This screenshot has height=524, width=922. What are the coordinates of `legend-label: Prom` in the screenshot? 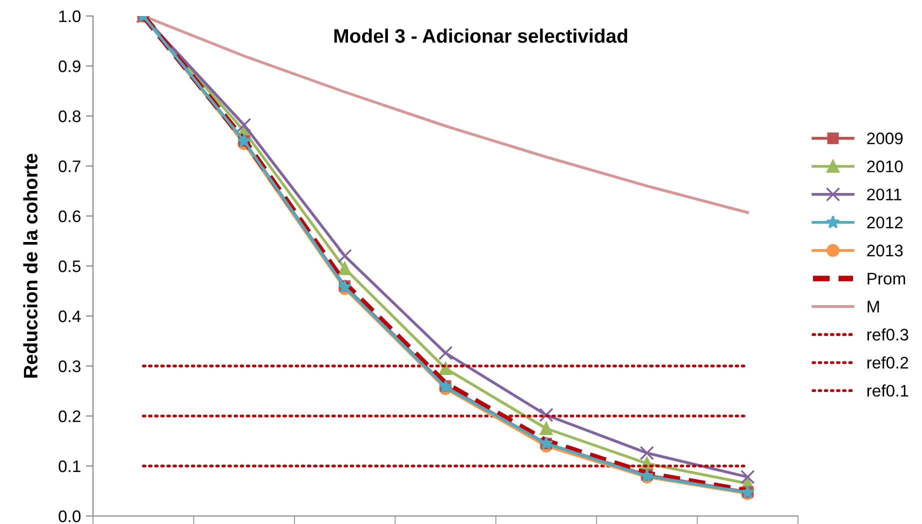 It's located at (887, 278).